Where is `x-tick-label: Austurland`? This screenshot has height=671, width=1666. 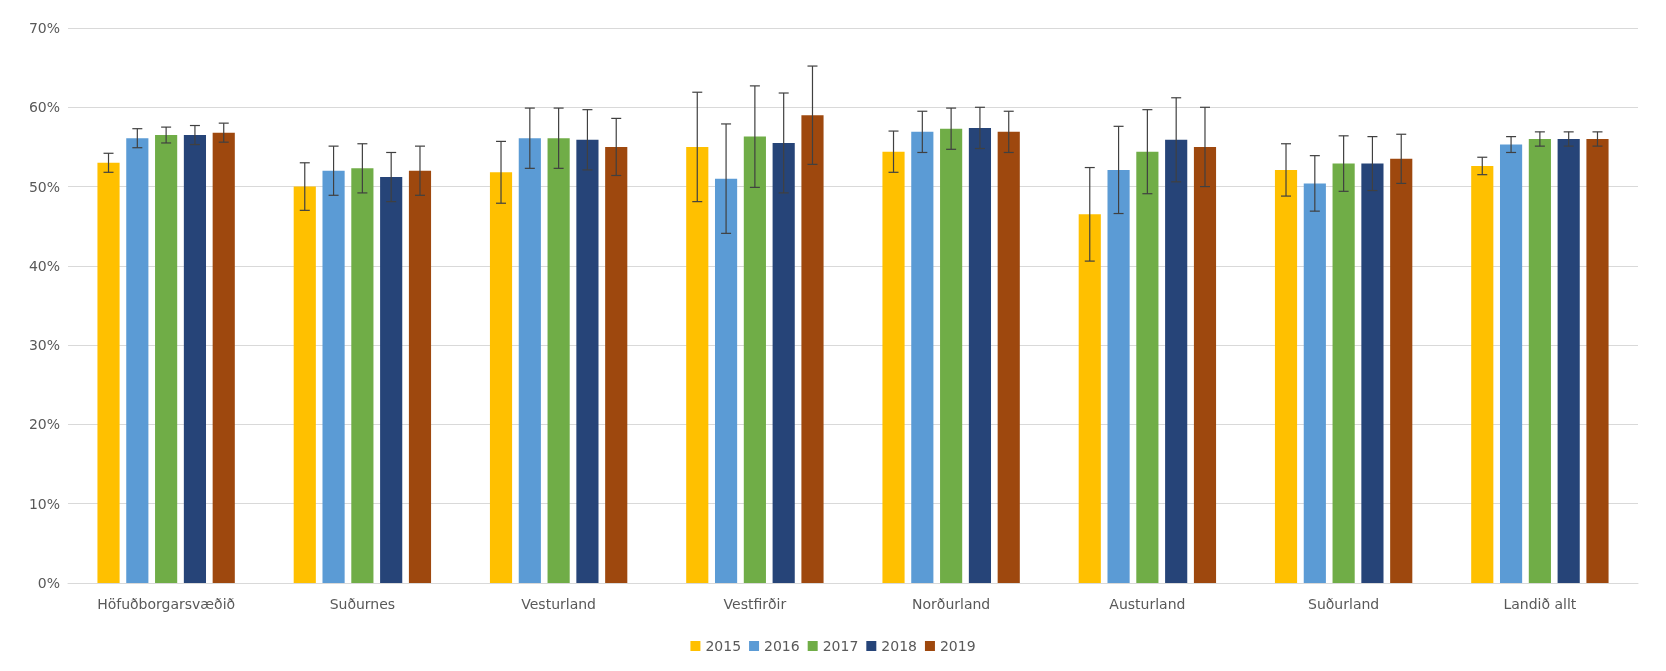
x-tick-label: Austurland is located at coordinates (1147, 604).